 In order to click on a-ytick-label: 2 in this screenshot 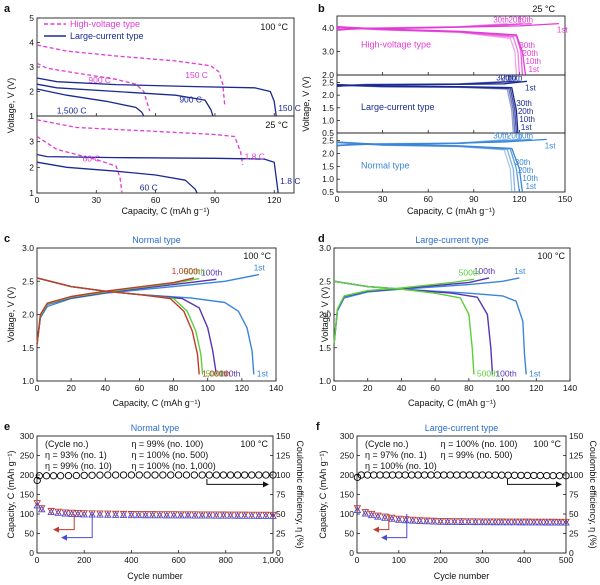, I will do `click(31, 92)`.